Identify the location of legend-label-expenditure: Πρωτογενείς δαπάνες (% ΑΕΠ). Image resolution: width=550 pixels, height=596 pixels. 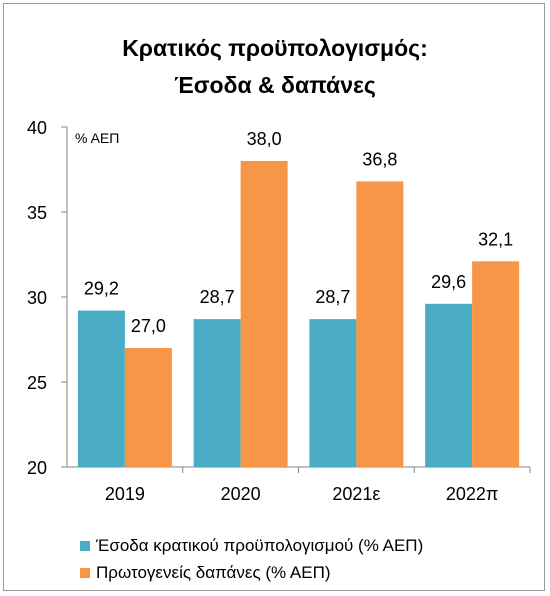
(213, 572).